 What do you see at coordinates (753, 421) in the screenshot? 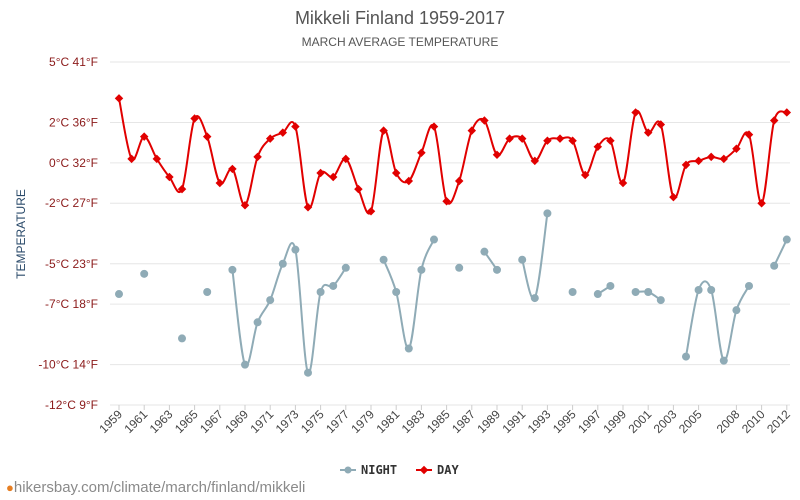
I see `x-tick-label: 2010` at bounding box center [753, 421].